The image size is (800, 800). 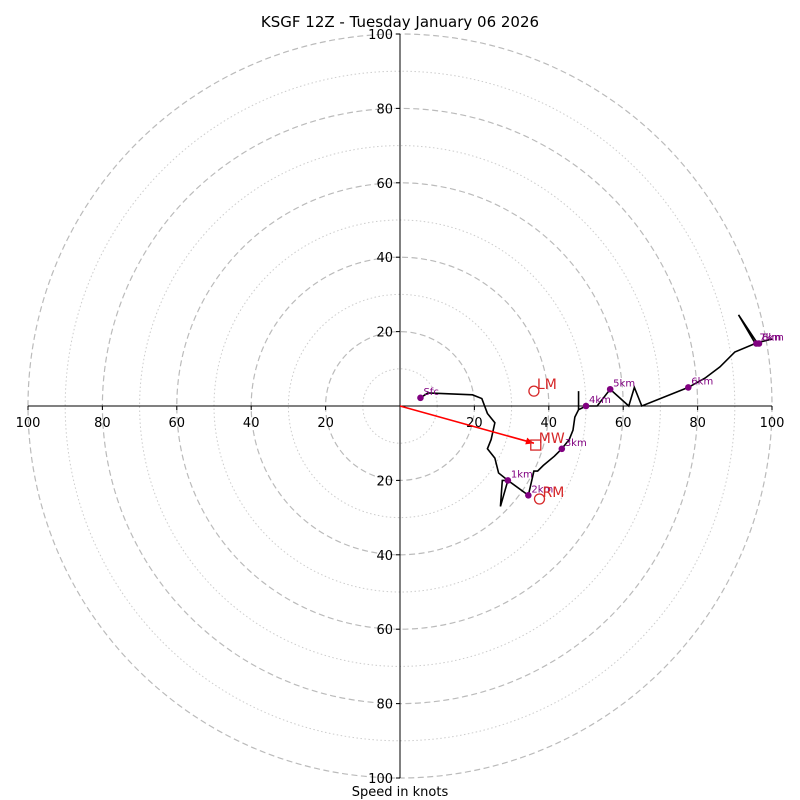 I want to click on storm-motion-marker-rm, so click(x=539, y=499).